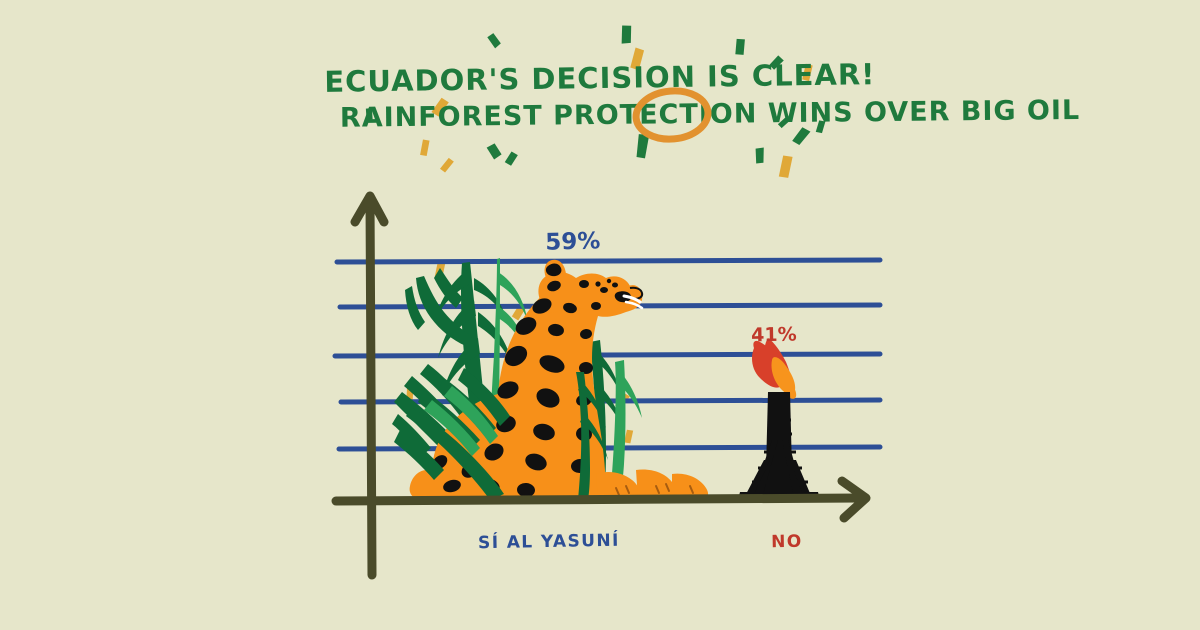 The image size is (1200, 630). What do you see at coordinates (369, 209) in the screenshot?
I see `y-axis-arrow-icon` at bounding box center [369, 209].